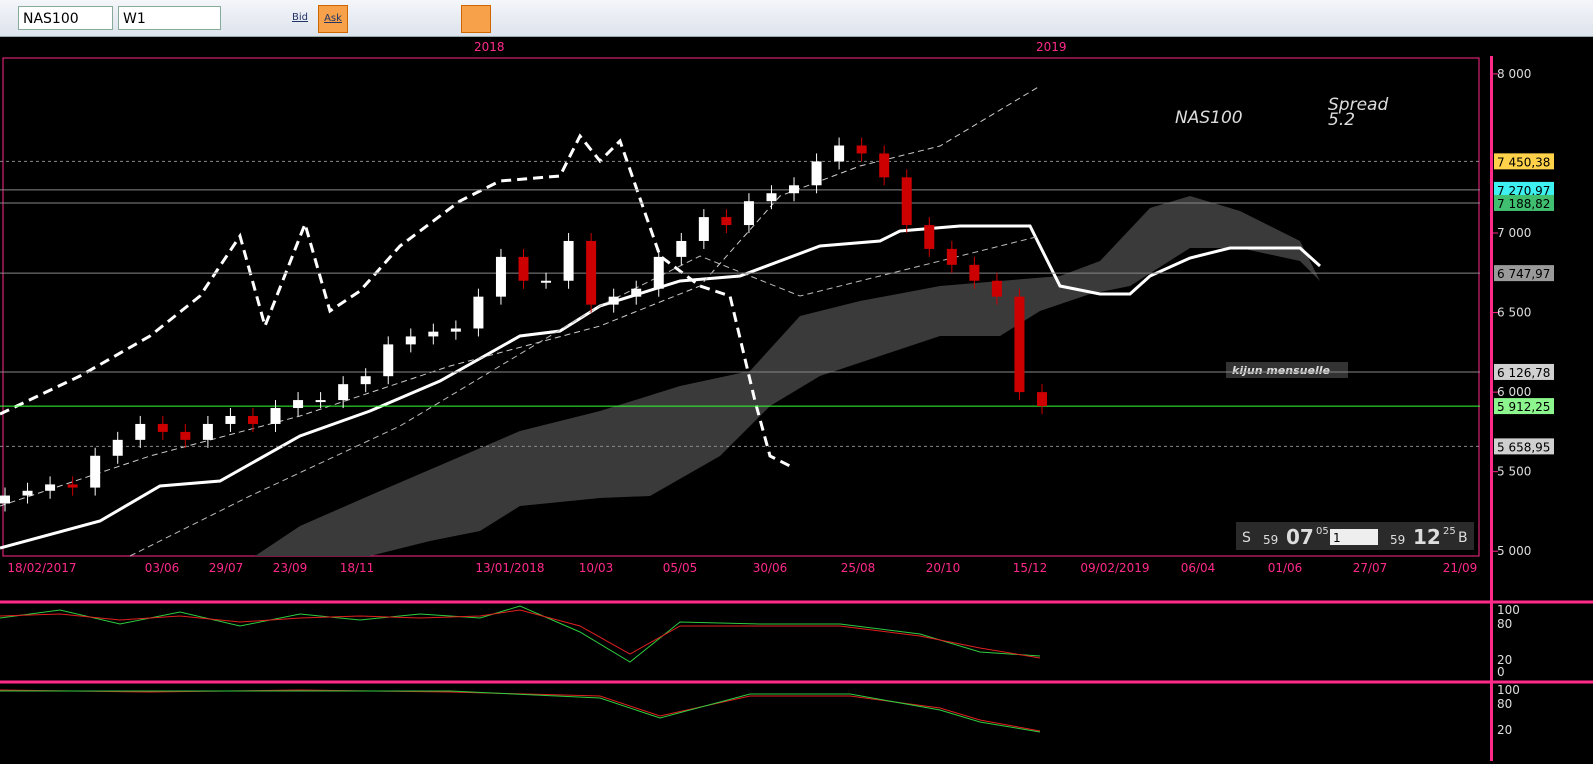 This screenshot has width=1593, height=764. I want to click on ask-button: Ask, so click(333, 19).